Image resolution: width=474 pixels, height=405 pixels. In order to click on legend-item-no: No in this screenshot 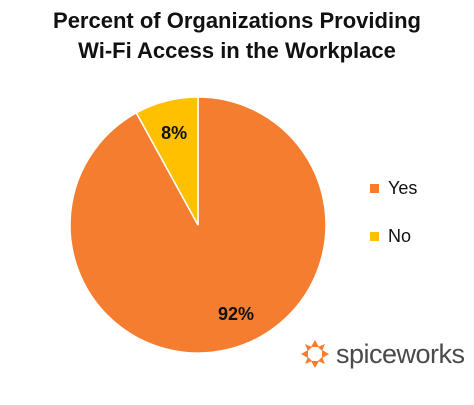, I will do `click(390, 236)`.